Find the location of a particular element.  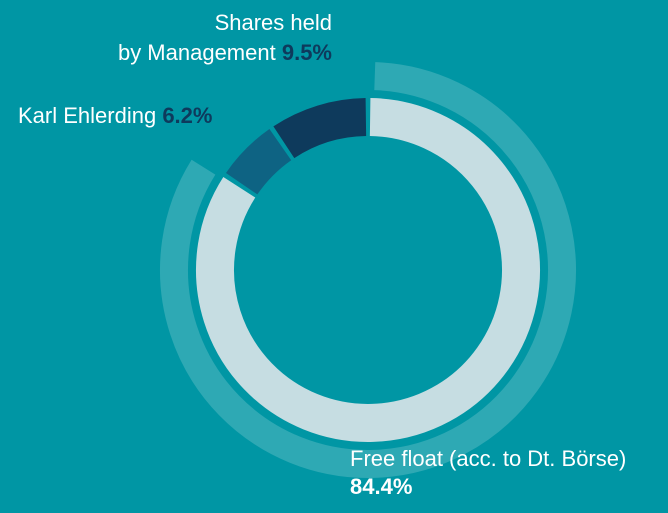

management-label-text2: by Management is located at coordinates (196, 52).